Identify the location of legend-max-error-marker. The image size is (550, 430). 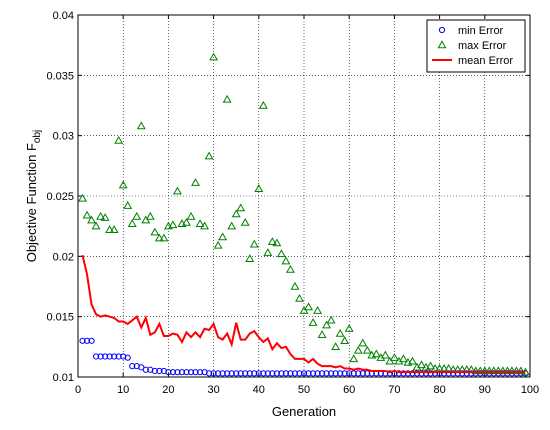
(442, 44).